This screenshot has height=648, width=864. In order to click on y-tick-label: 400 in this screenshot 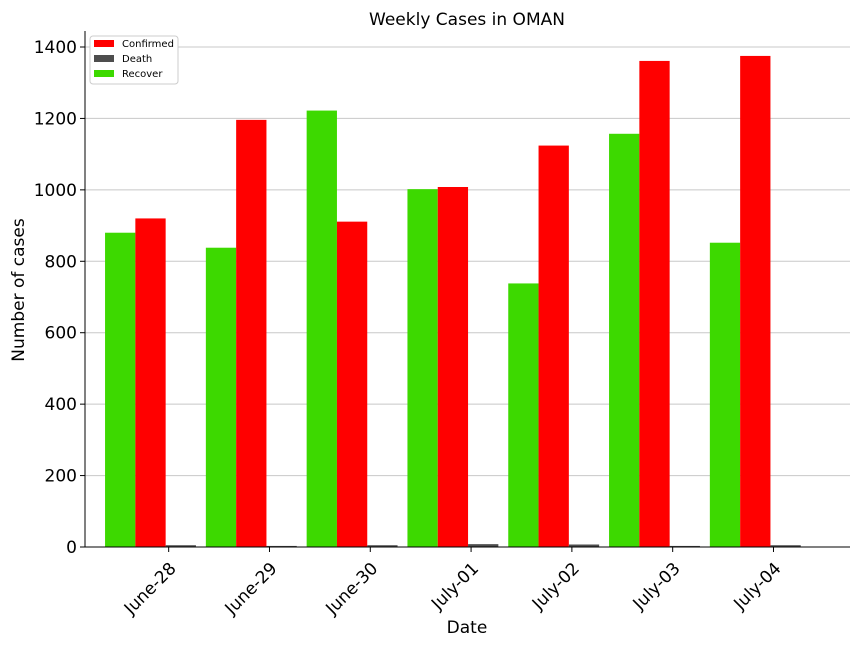, I will do `click(61, 405)`.